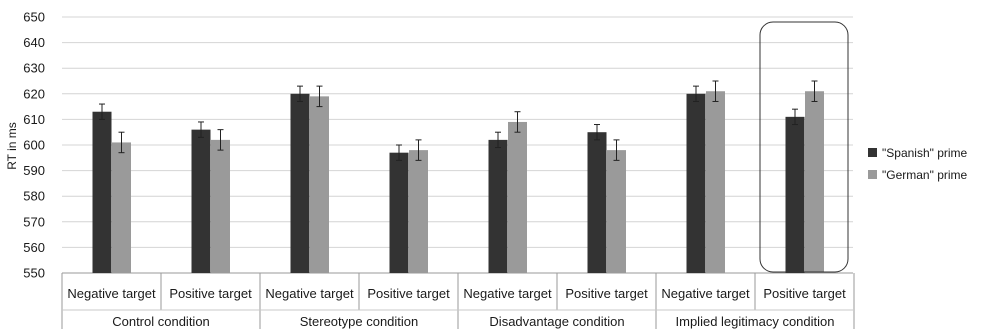  What do you see at coordinates (918, 164) in the screenshot?
I see `legend: "Spanish" prime "German" prime` at bounding box center [918, 164].